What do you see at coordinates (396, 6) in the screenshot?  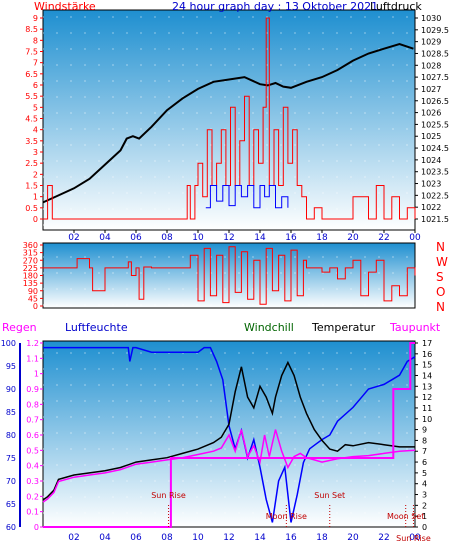 I see `pressure-axis-title: Luftdruck` at bounding box center [396, 6].